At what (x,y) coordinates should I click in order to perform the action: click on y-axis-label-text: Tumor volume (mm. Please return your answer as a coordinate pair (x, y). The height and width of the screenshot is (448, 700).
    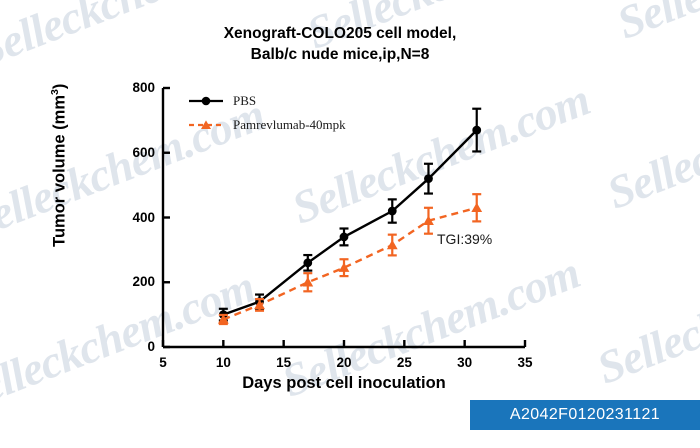
    Looking at the image, I should click on (59, 170).